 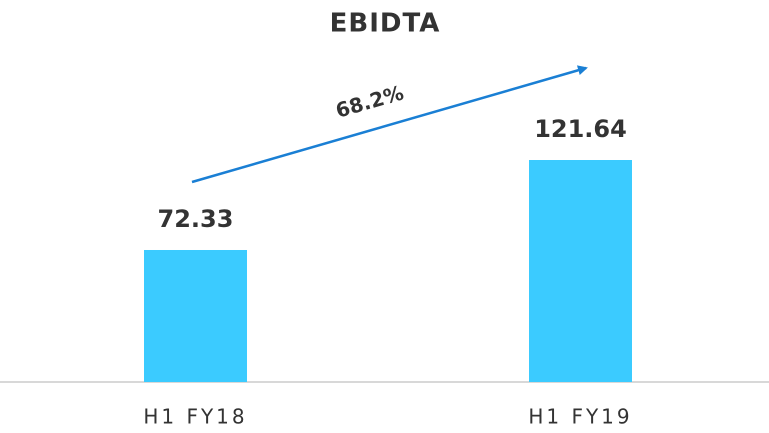 I want to click on chart-title: EBIDTA, so click(x=385, y=24).